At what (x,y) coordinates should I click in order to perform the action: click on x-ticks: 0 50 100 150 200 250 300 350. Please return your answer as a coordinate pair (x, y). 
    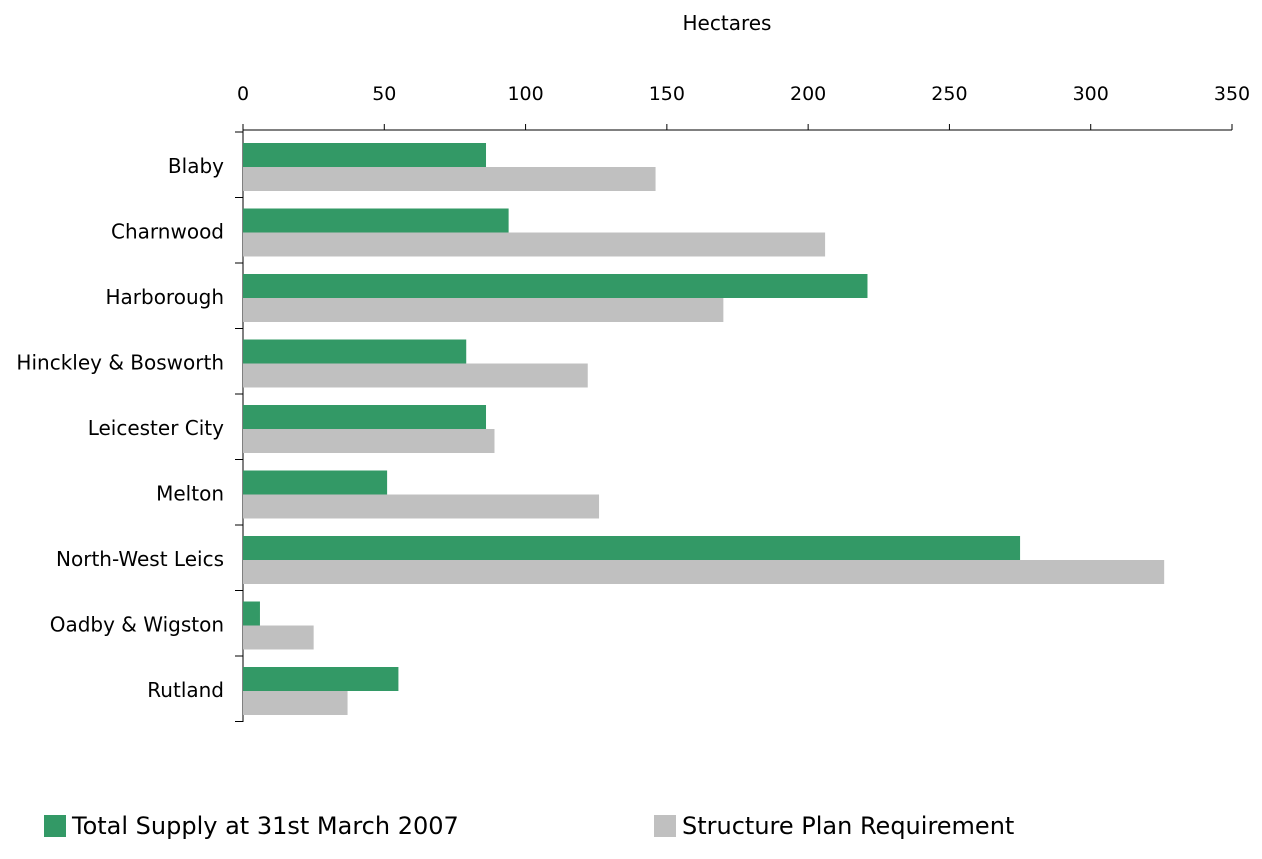
    Looking at the image, I should click on (743, 106).